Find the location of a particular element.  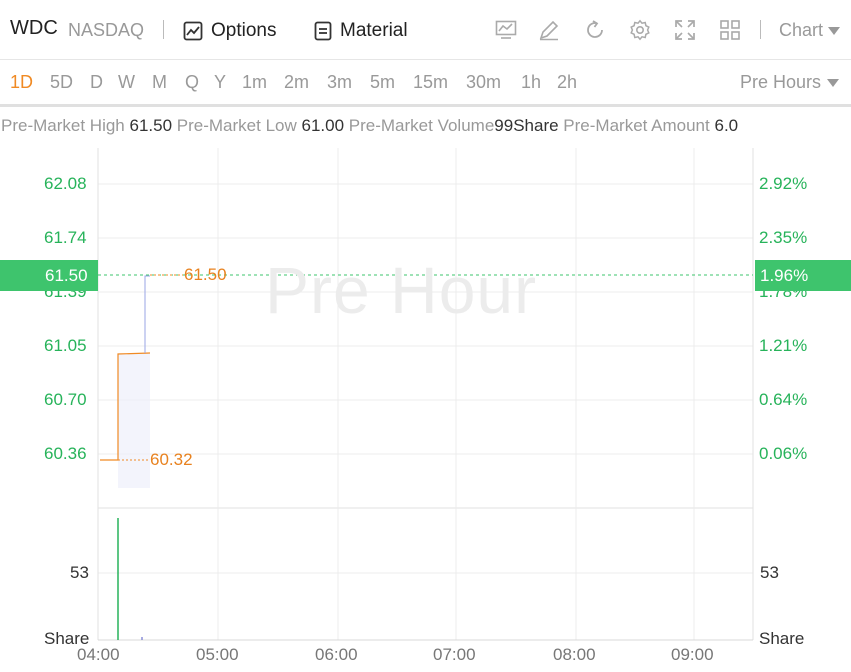

price-tick: 62.08 is located at coordinates (65, 183).